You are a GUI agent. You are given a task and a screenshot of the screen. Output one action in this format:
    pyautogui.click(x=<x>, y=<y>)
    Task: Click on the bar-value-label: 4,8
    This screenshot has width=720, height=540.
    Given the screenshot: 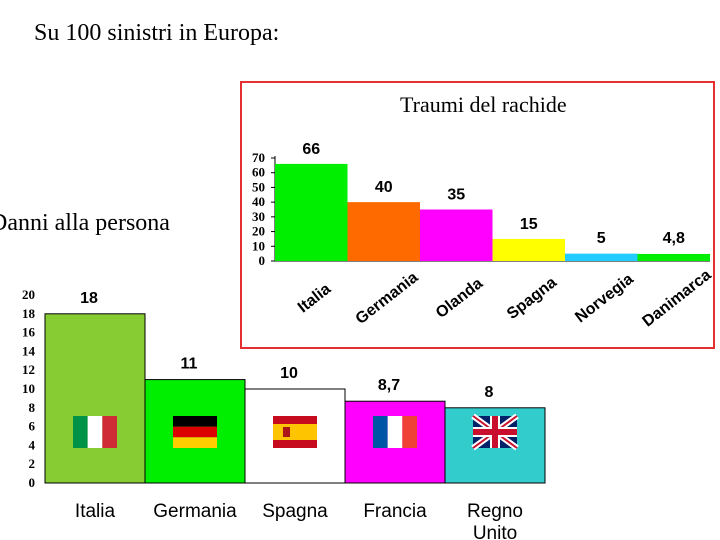 What is the action you would take?
    pyautogui.click(x=674, y=238)
    